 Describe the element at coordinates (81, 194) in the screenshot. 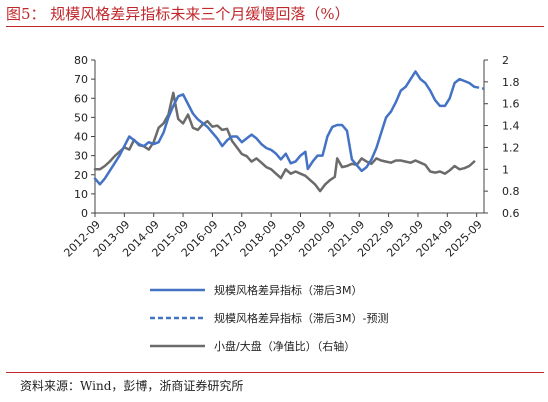

I see `y-left-tick-label: 10` at that location.